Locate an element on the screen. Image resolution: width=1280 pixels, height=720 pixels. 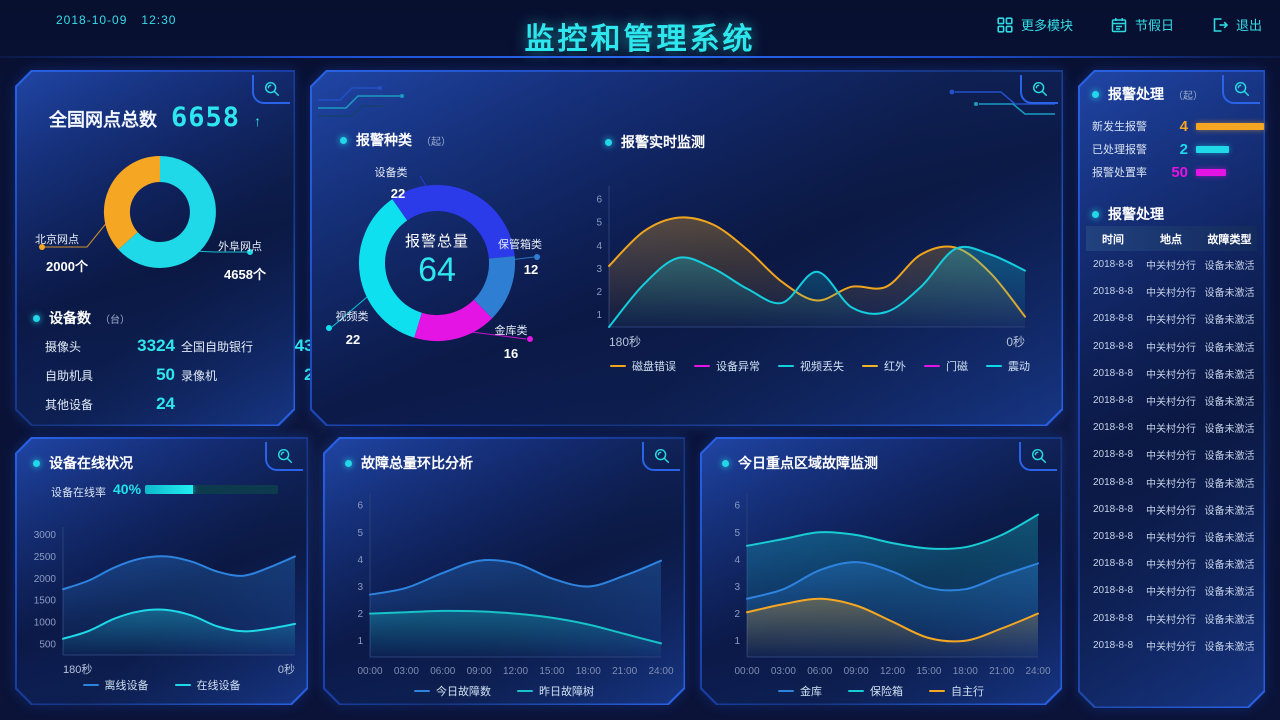
legend-item: 红外 is located at coordinates (884, 366).